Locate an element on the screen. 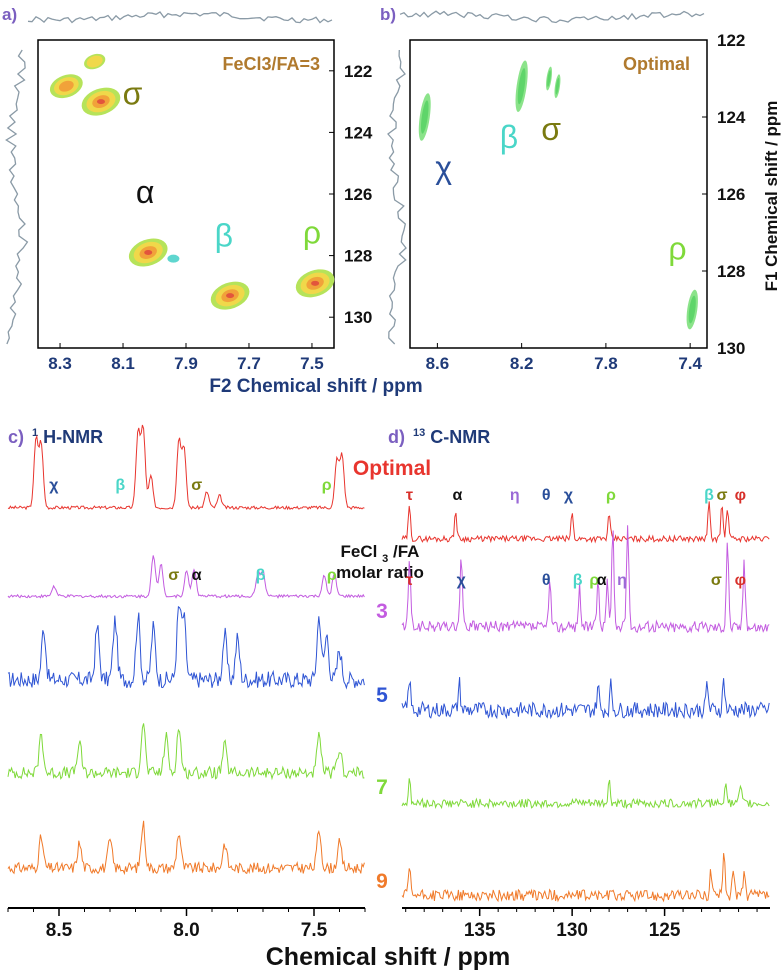  x-tick-label: 130 is located at coordinates (572, 930).